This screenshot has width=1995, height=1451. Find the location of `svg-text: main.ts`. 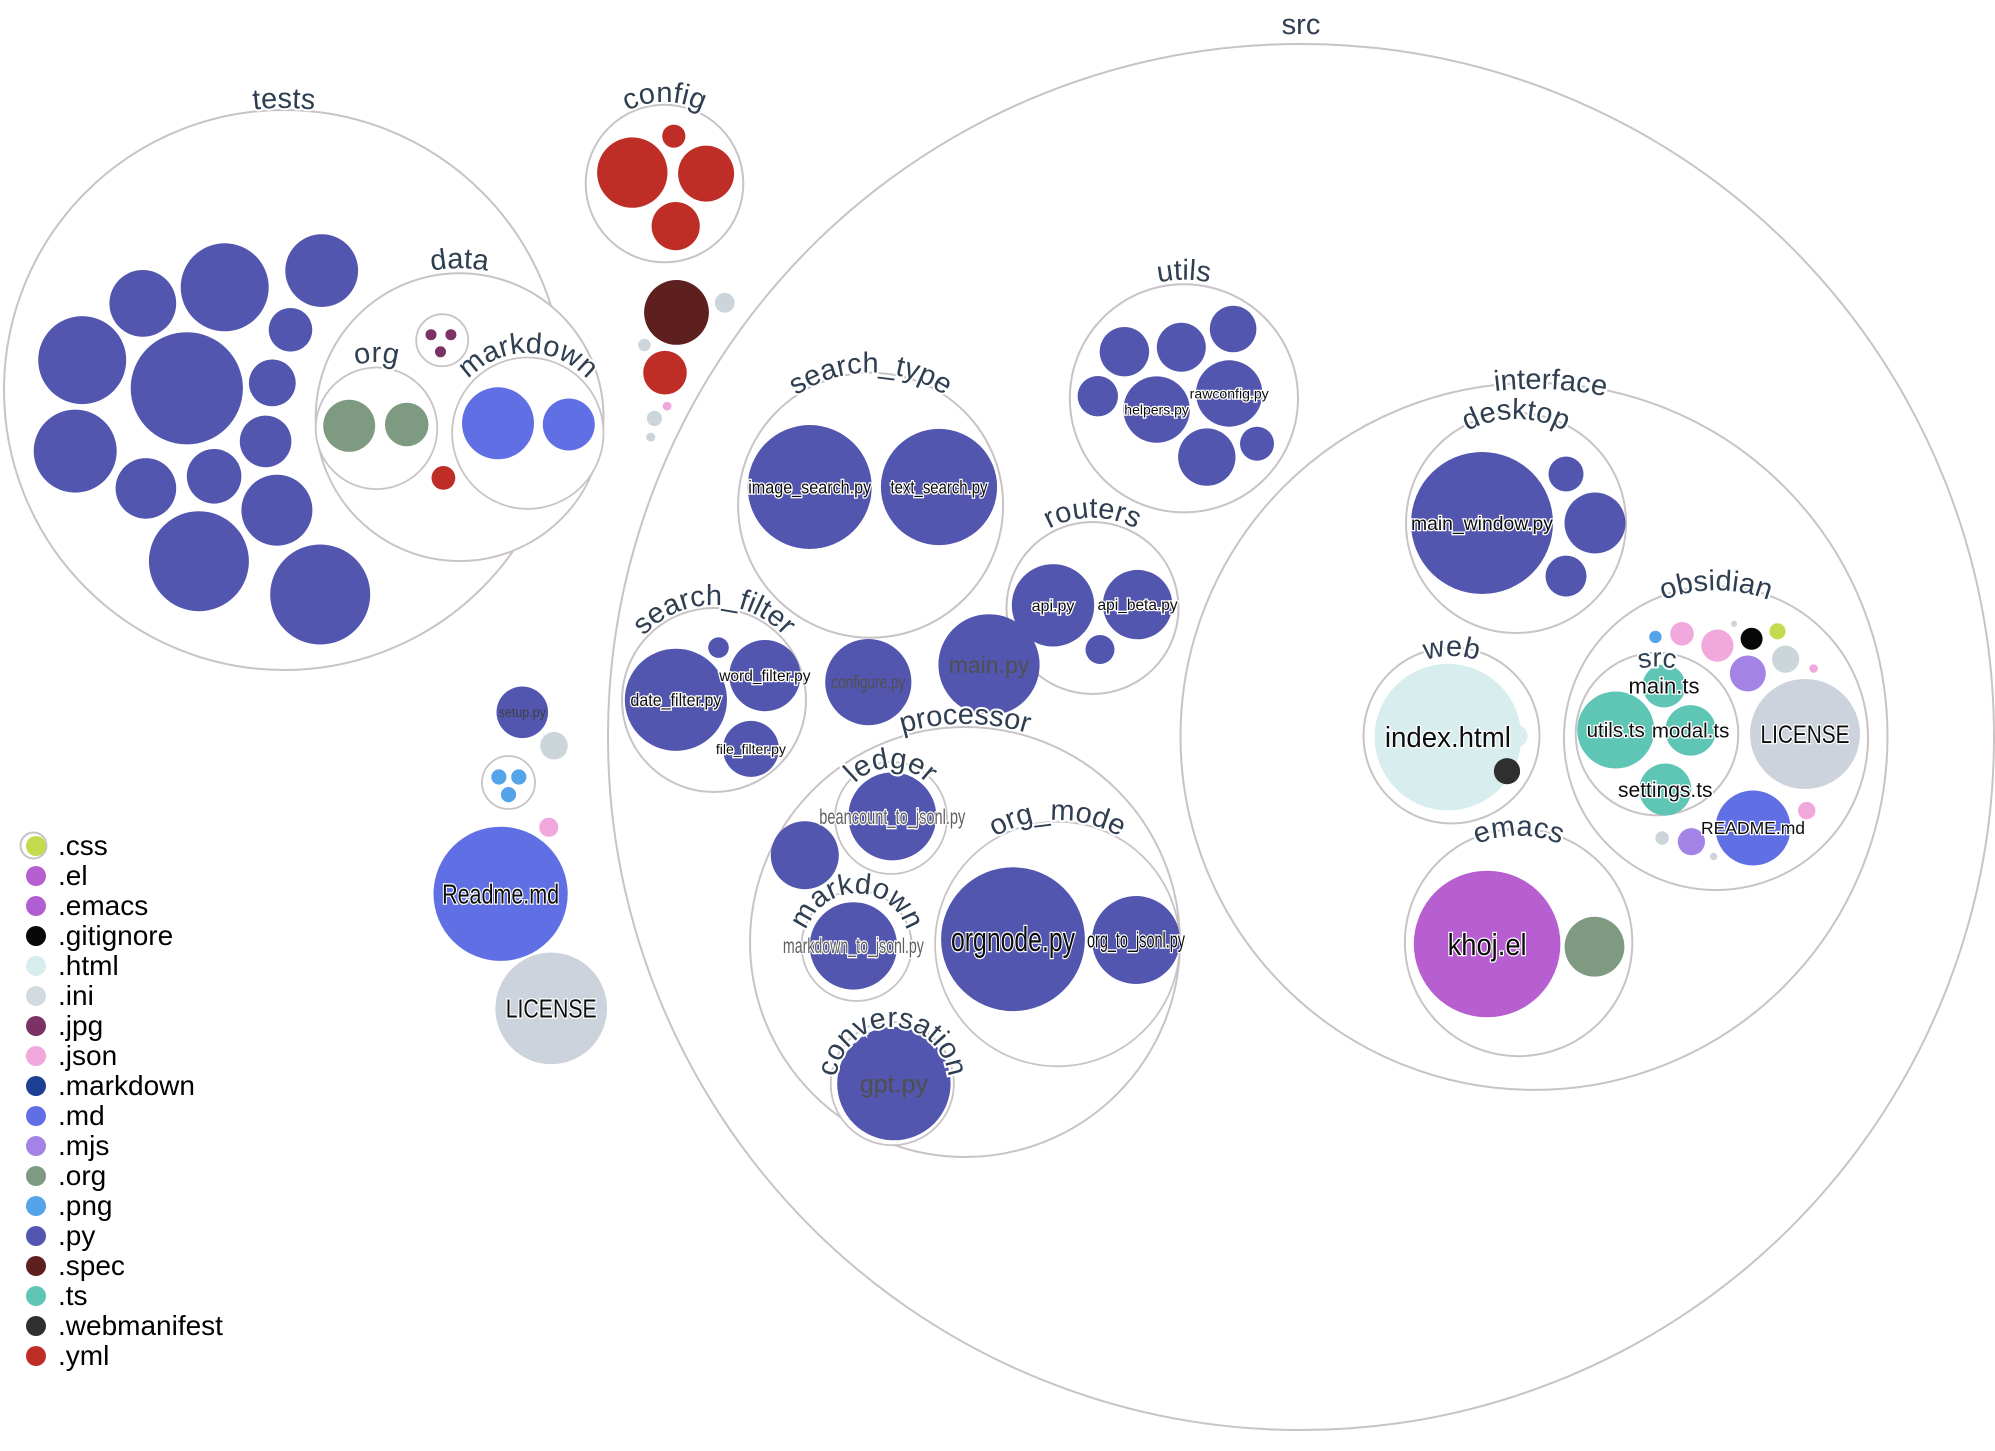

svg-text: main.ts is located at coordinates (1664, 686).